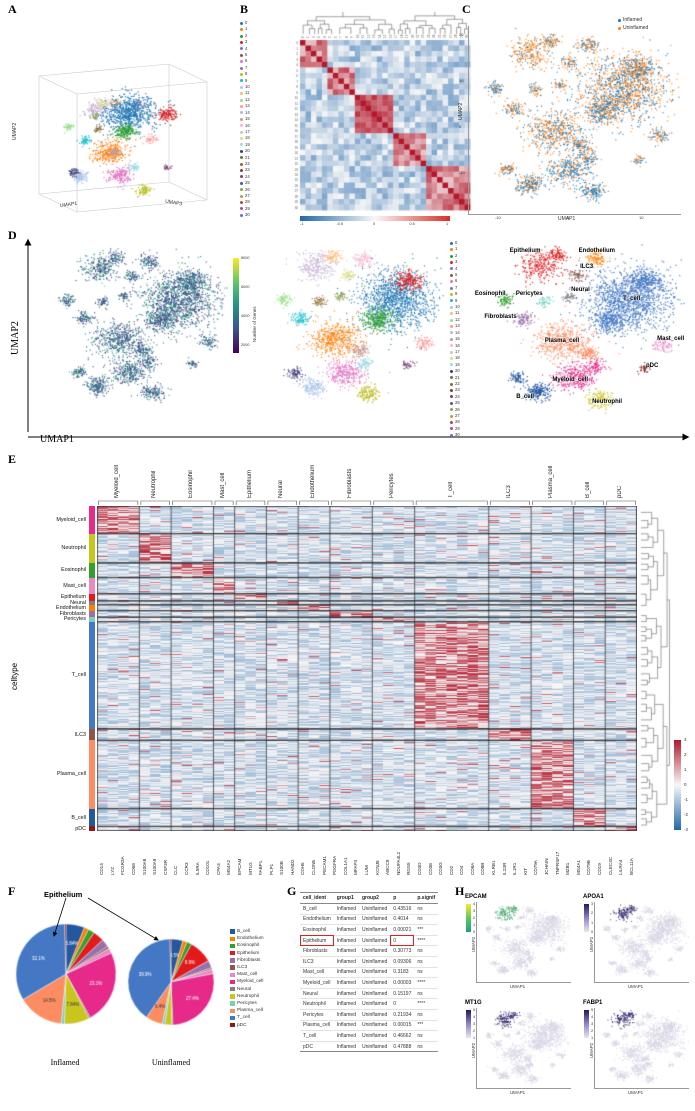 The image size is (695, 1111). I want to click on cluster-id-label: 7, so click(246, 67).